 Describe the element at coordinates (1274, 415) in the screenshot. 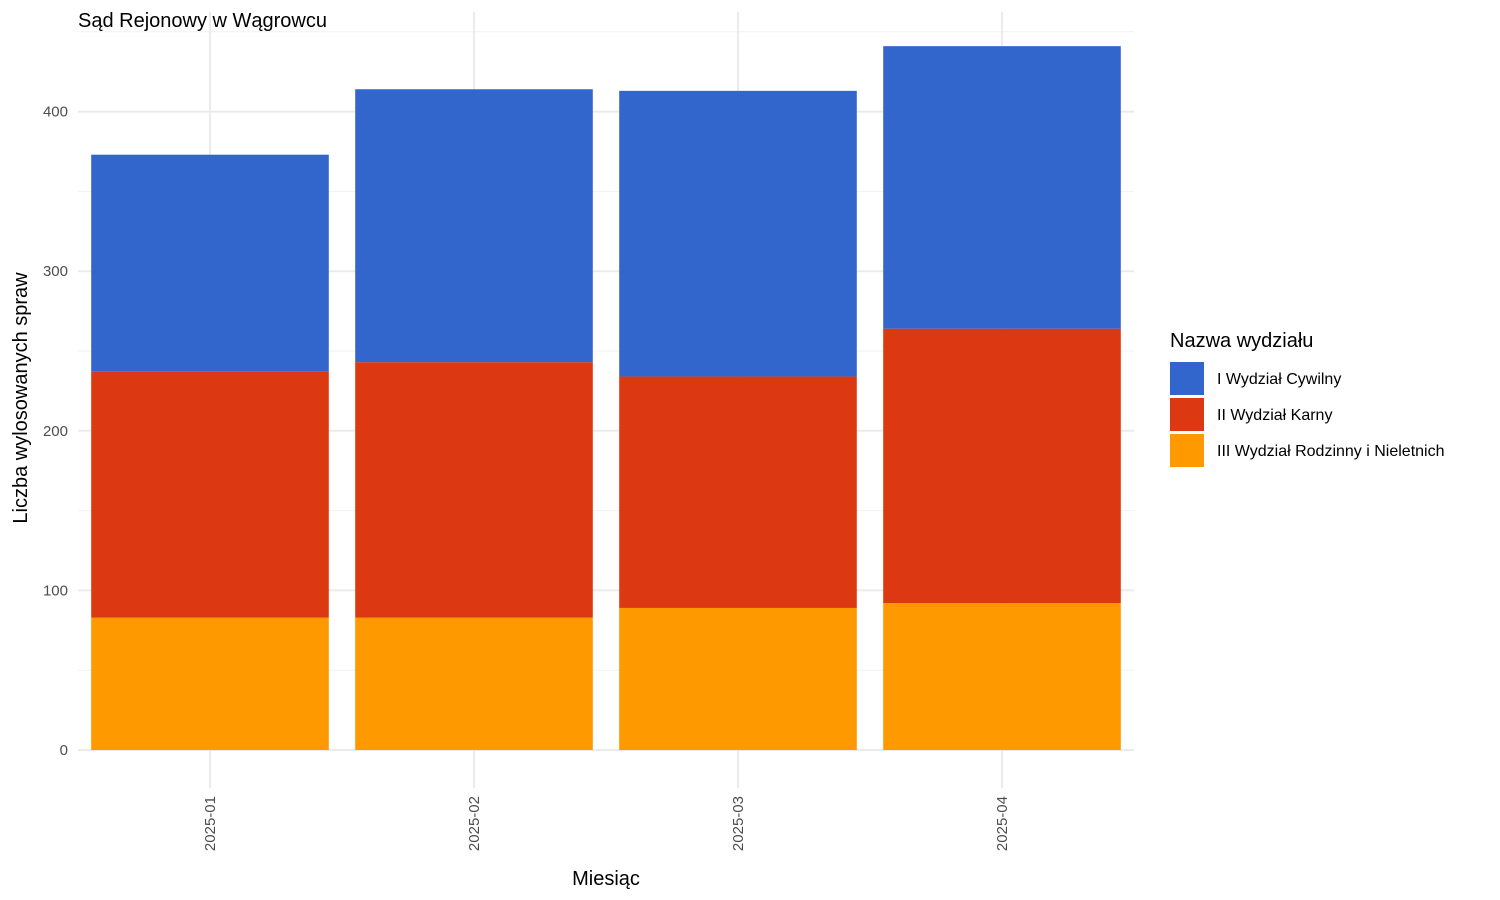

I see `legend-label: II Wydział Karny` at that location.